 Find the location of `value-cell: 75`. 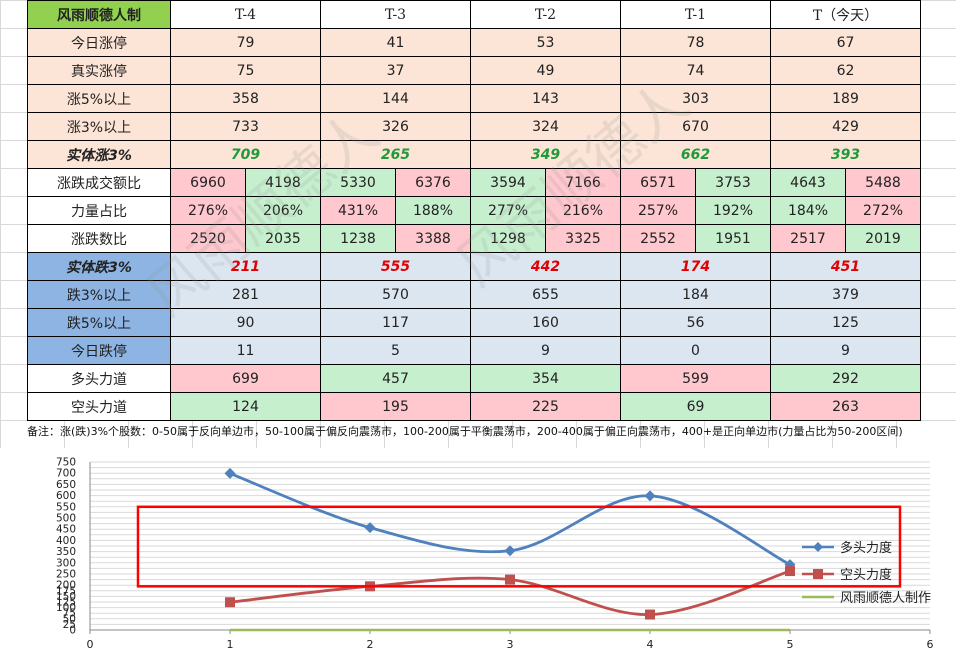

value-cell: 75 is located at coordinates (245, 70).